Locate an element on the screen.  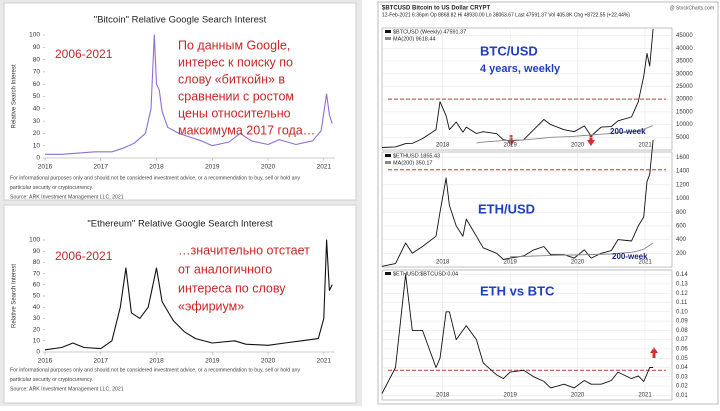
annotation: цены относительно is located at coordinates (234, 113).